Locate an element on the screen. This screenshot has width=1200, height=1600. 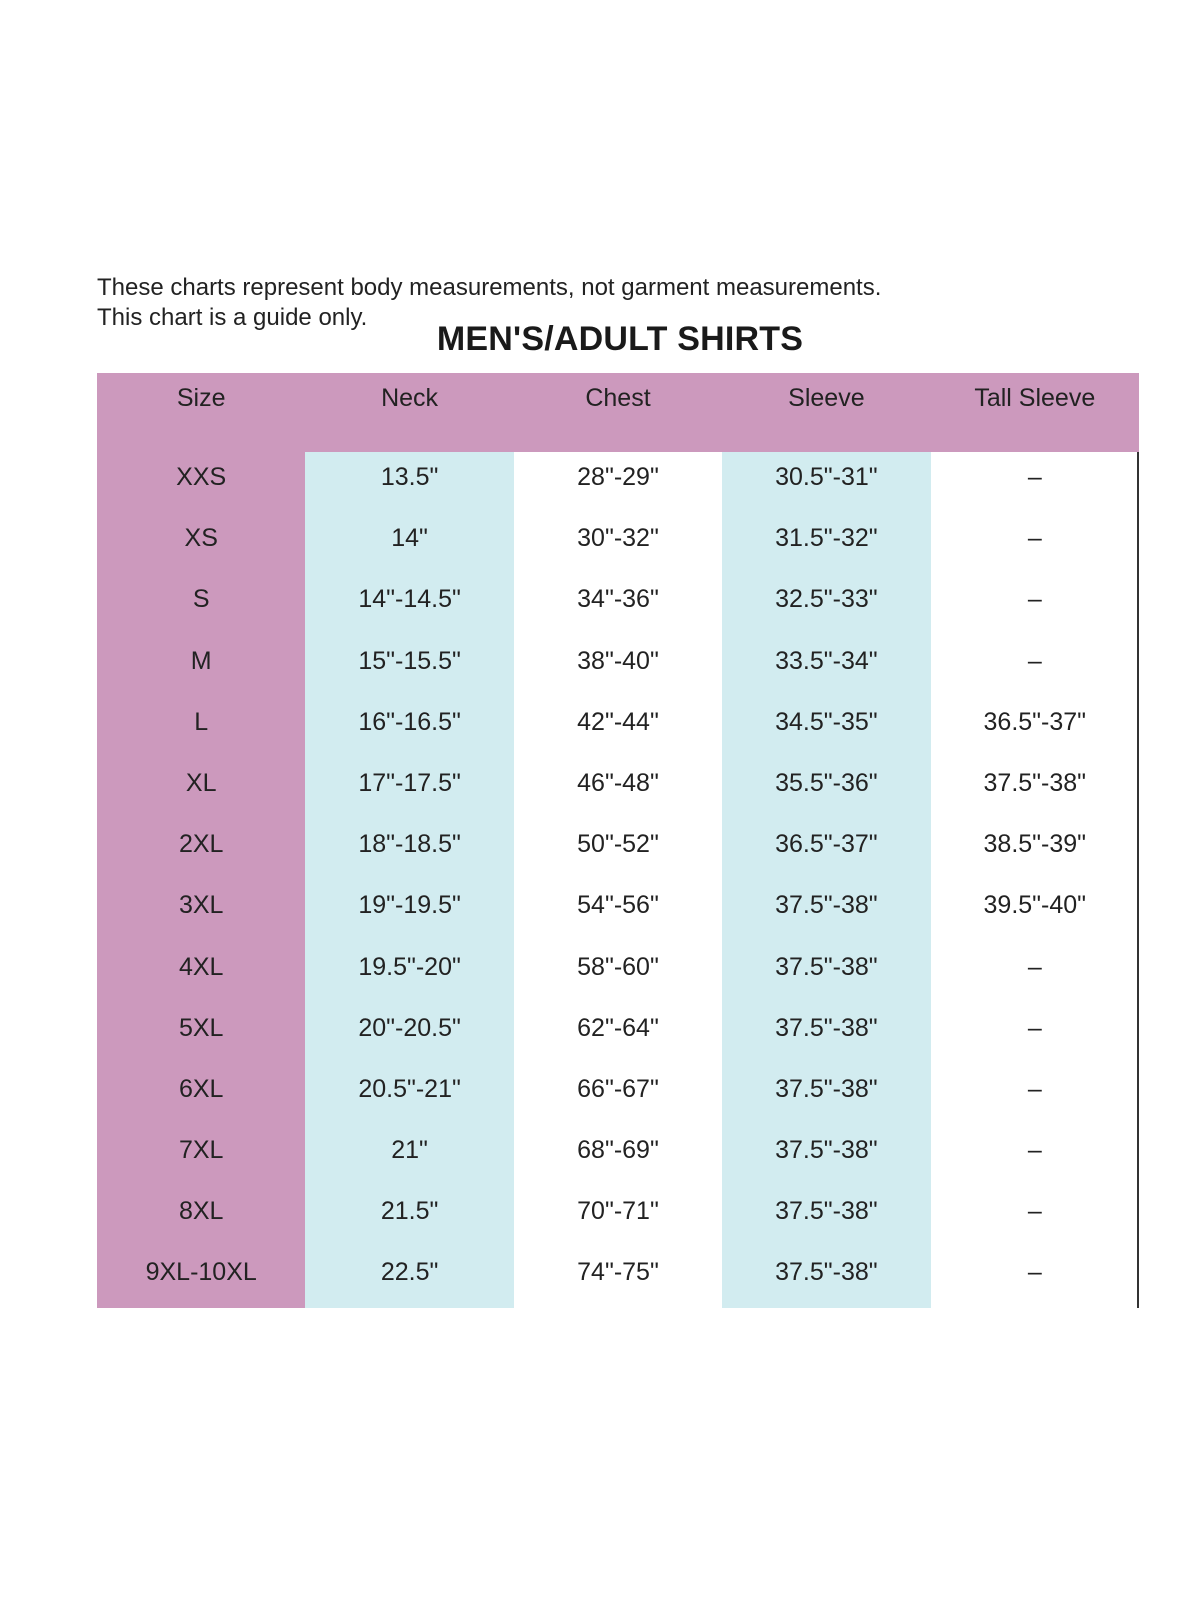
cell-size: XS is located at coordinates (201, 538).